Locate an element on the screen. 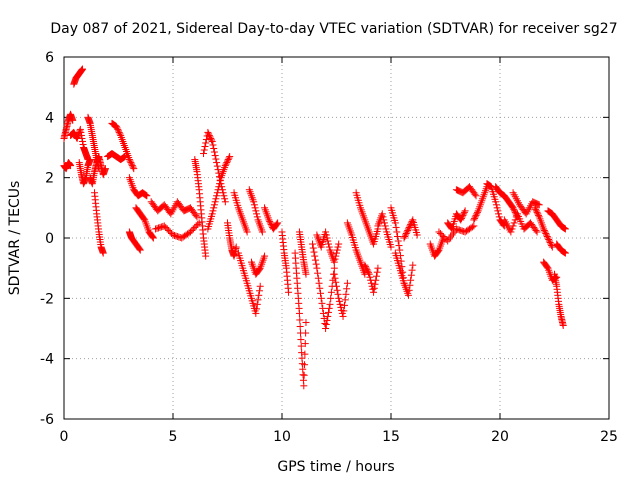 The height and width of the screenshot is (480, 640). x-tick-label: 20 is located at coordinates (500, 437).